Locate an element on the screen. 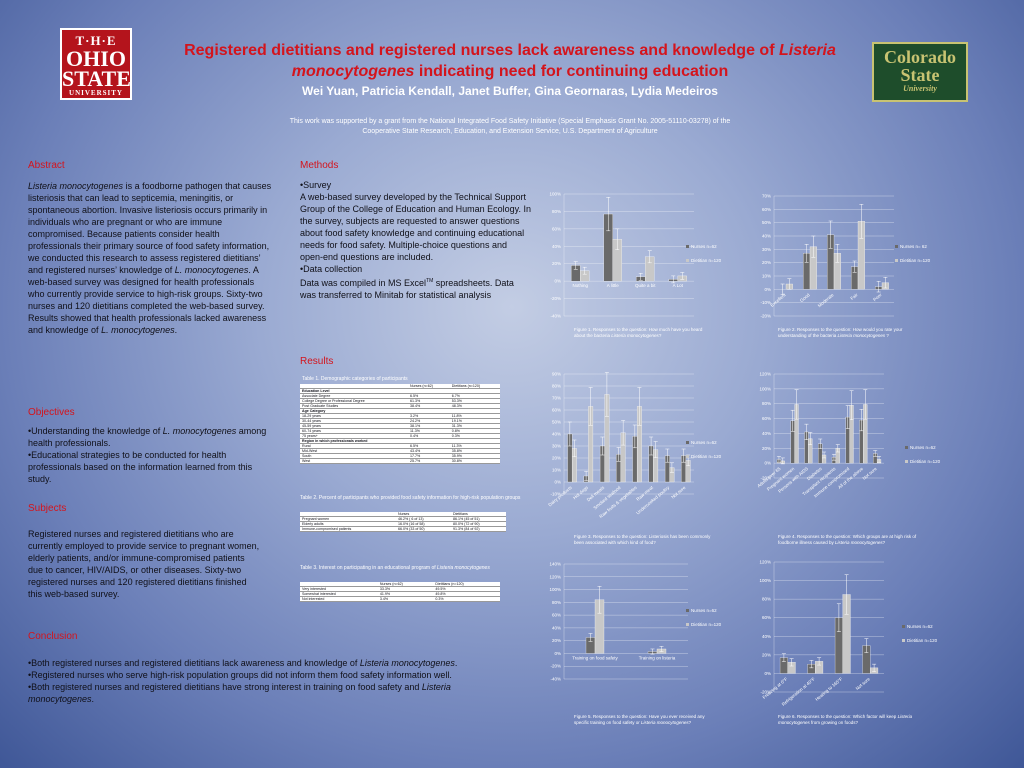 Image resolution: width=1024 pixels, height=768 pixels. table-row: 60-74 years 11.3% 0.8% is located at coordinates (400, 431).